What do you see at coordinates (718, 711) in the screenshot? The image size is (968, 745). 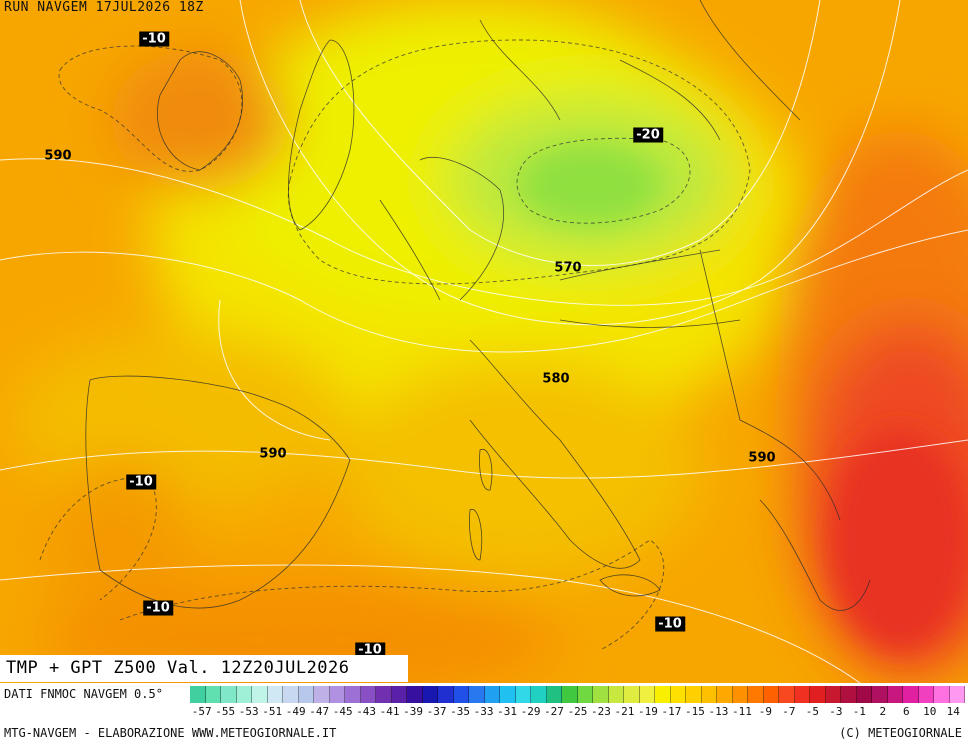 I see `colorbar-tick-label: -13` at bounding box center [718, 711].